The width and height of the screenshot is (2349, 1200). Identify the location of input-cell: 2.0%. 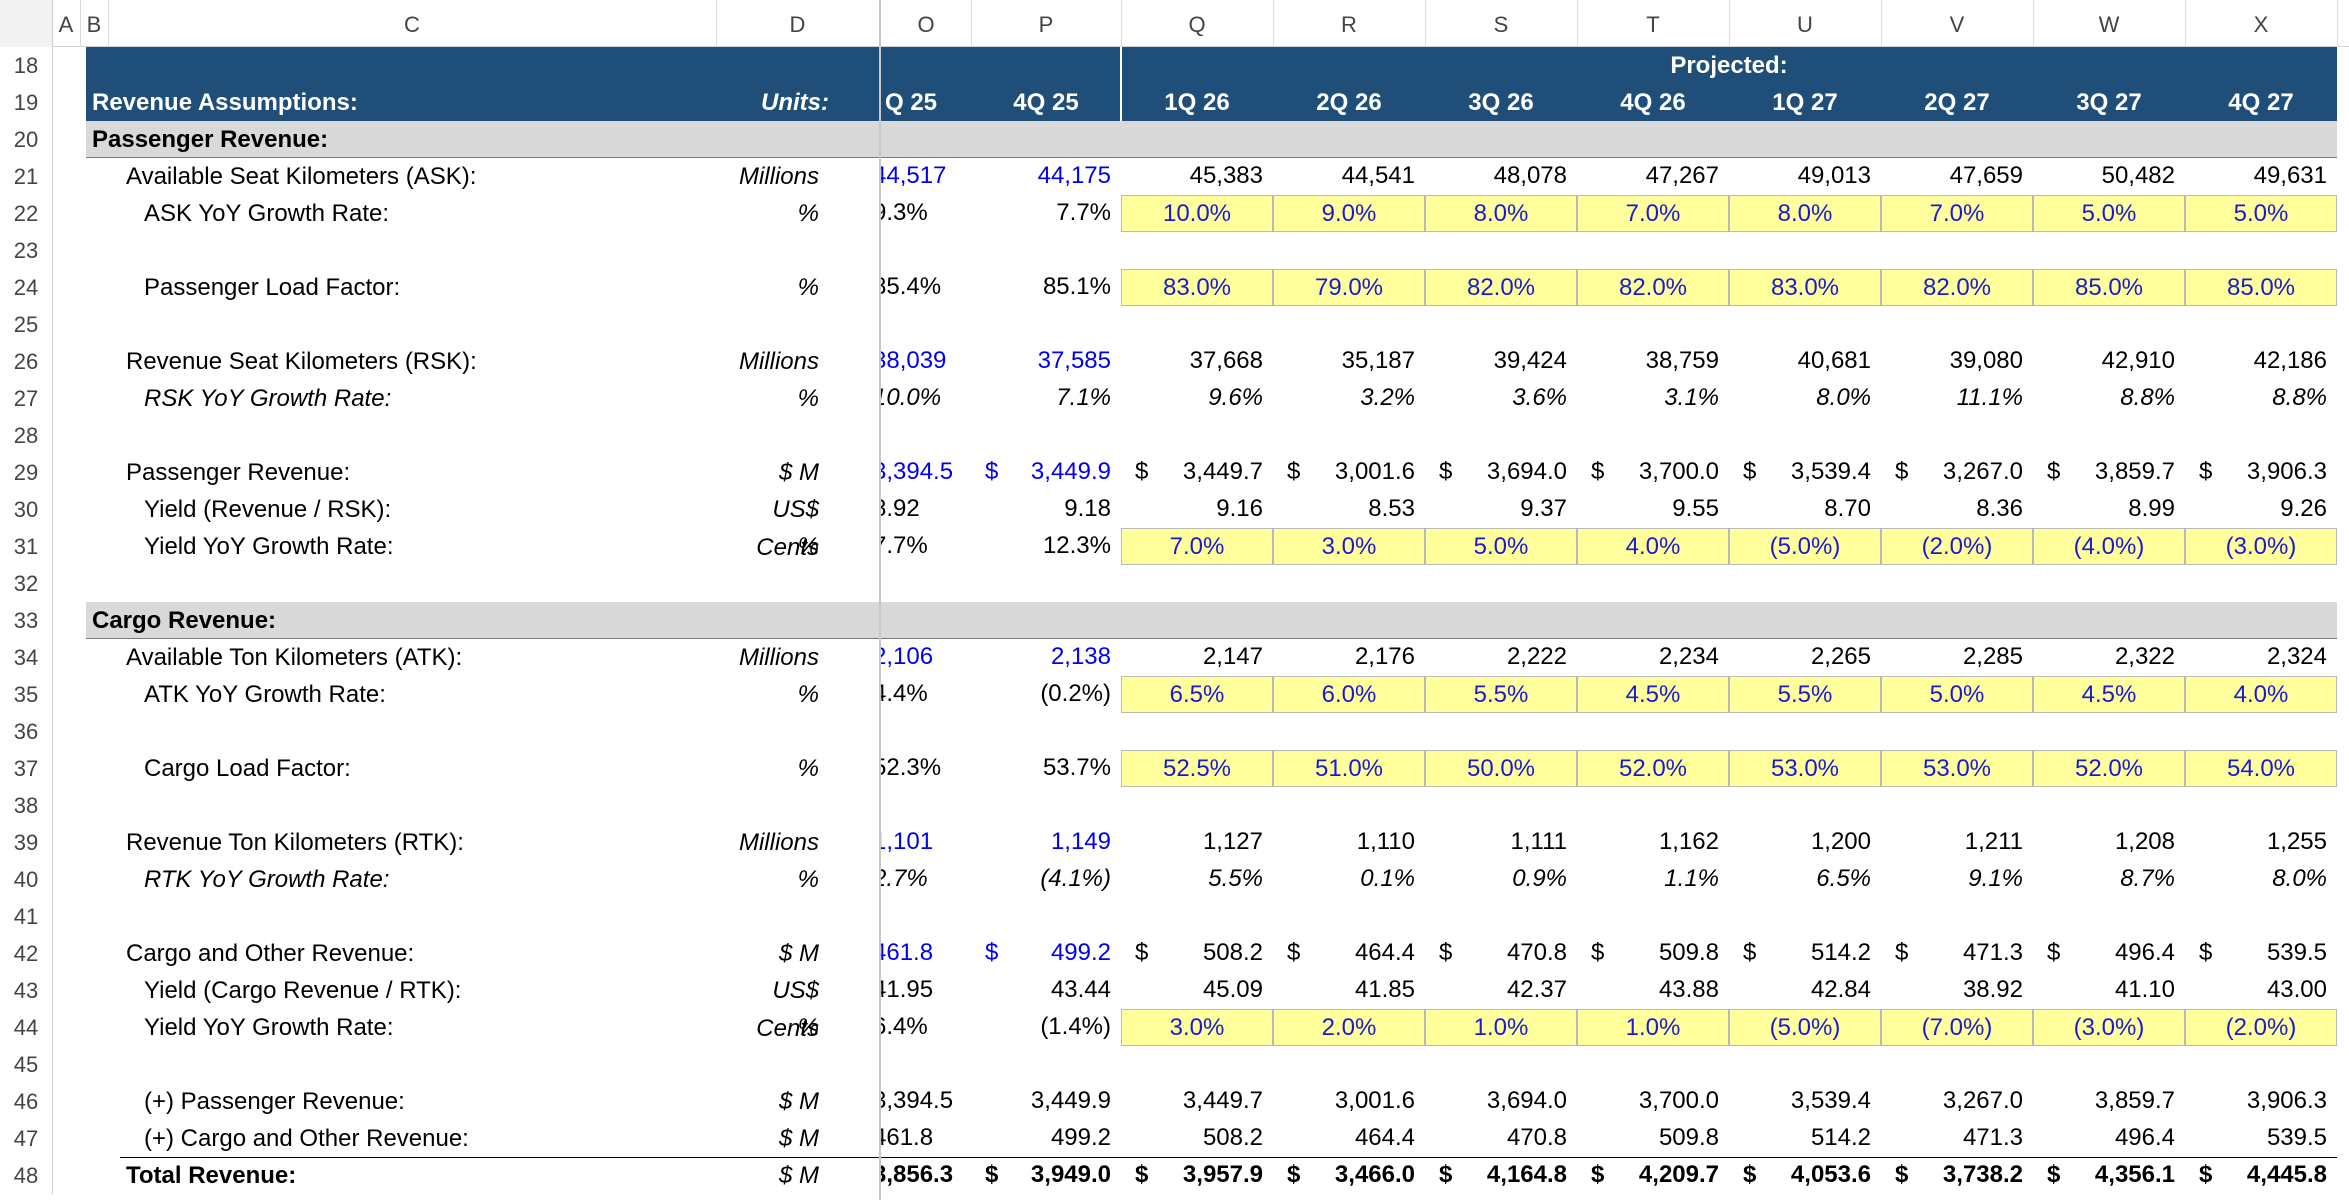
(1349, 1027).